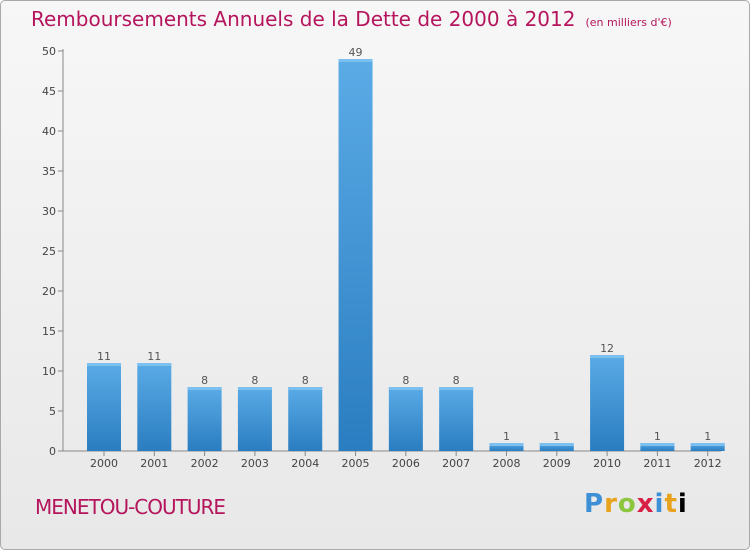 This screenshot has height=550, width=750. I want to click on logo-letter: t, so click(671, 504).